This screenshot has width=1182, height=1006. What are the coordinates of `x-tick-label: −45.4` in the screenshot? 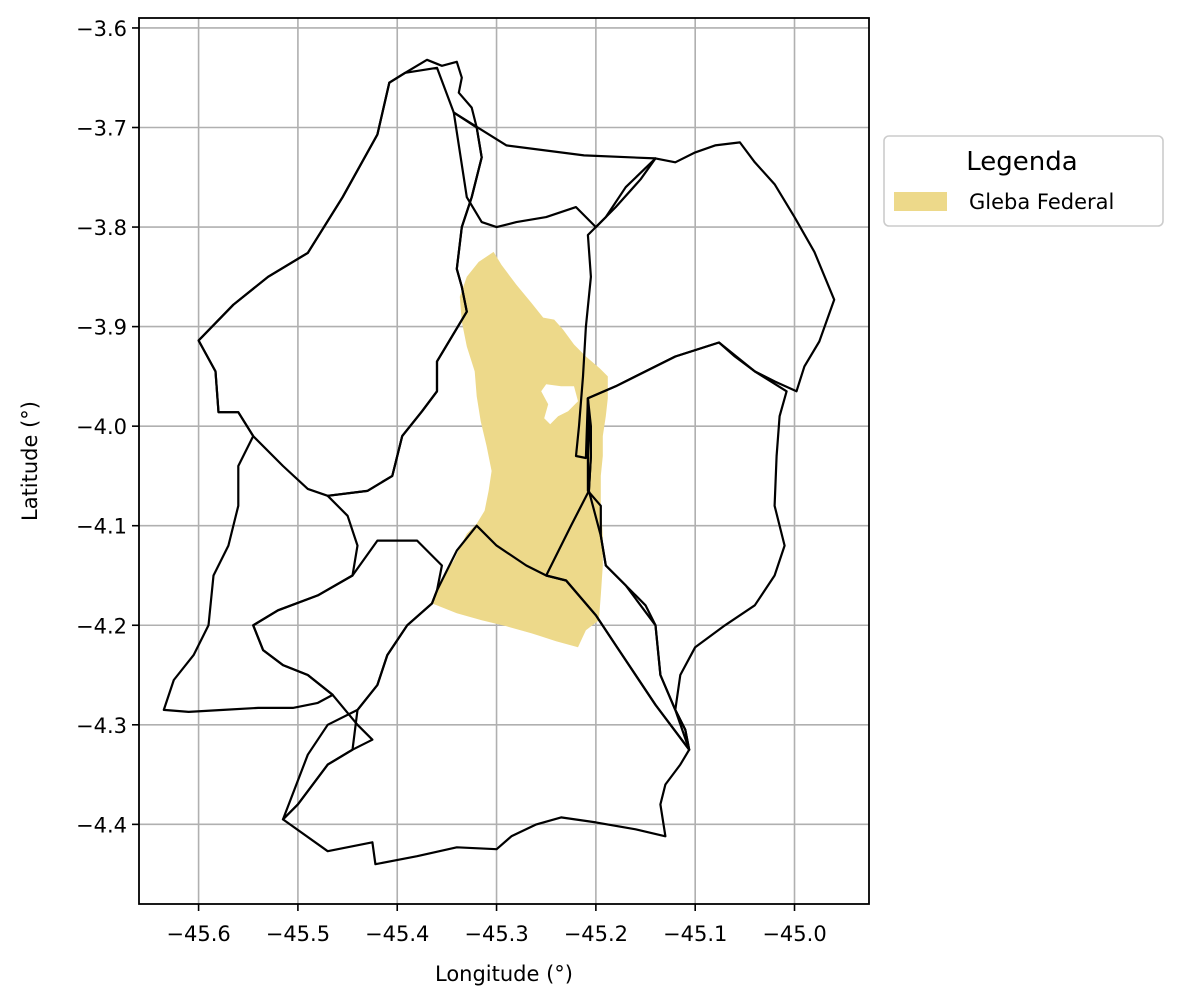 It's located at (397, 934).